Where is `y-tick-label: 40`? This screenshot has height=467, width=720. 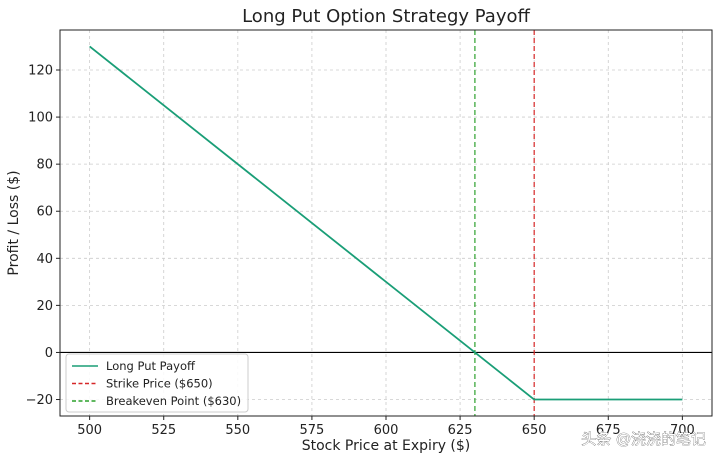
y-tick-label: 40 is located at coordinates (44, 259).